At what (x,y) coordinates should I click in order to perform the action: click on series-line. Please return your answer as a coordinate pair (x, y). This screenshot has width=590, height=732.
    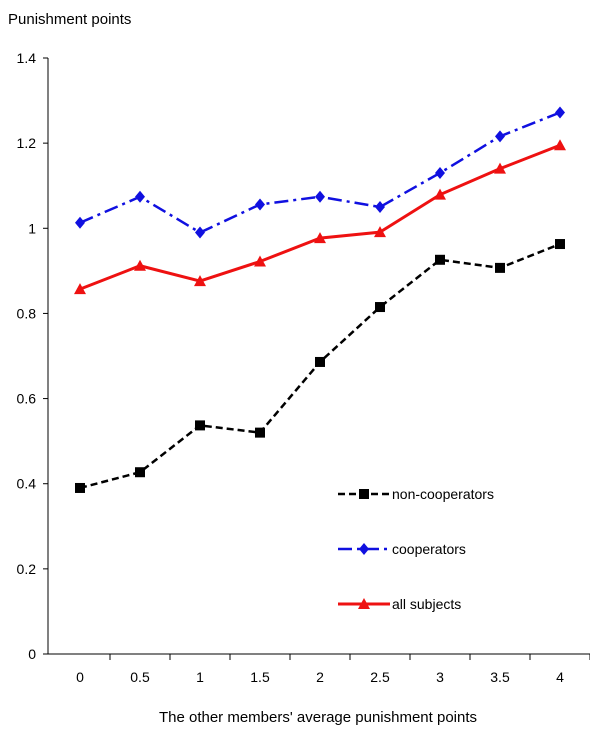
    Looking at the image, I should click on (320, 172).